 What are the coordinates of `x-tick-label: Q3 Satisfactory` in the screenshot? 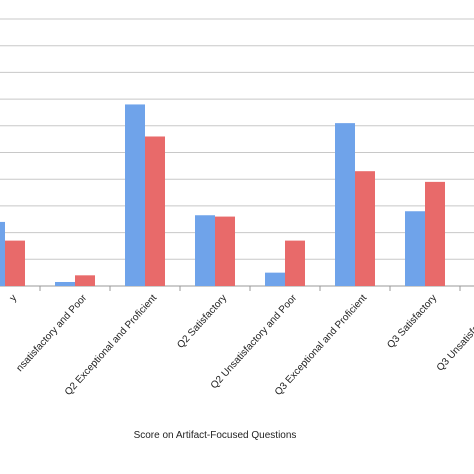 It's located at (412, 322).